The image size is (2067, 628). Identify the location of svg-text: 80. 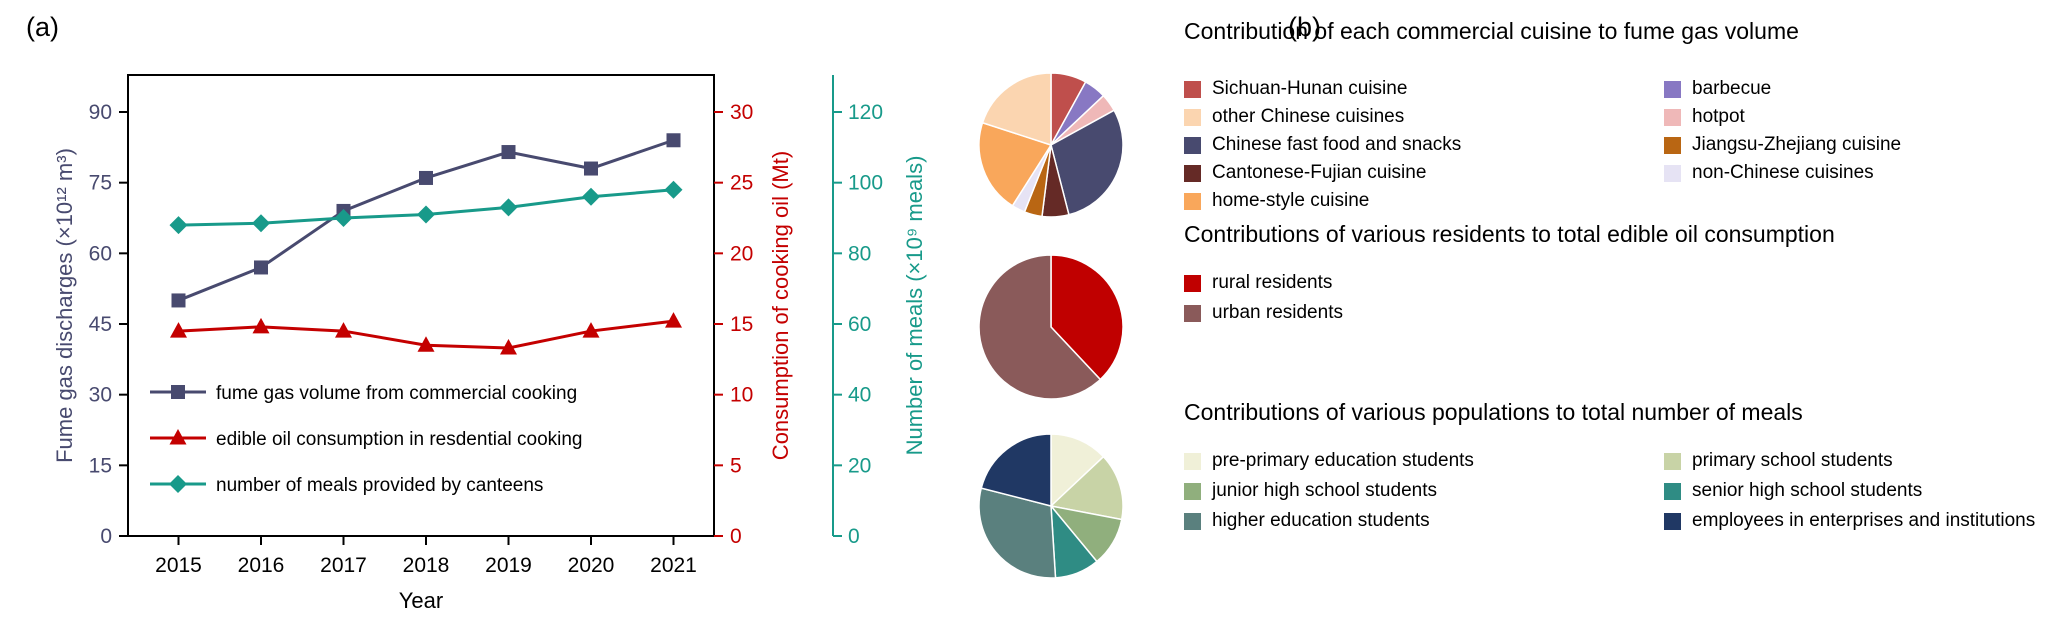
(859, 253).